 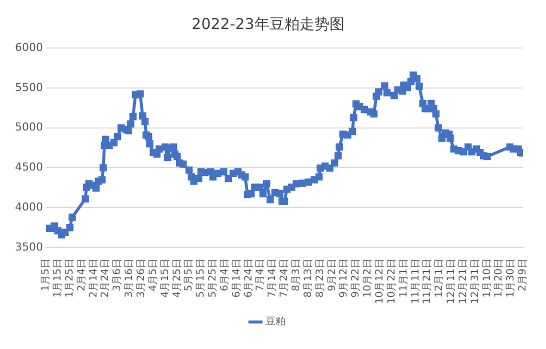 I want to click on x-tick-label: 6月4日, so click(x=224, y=275).